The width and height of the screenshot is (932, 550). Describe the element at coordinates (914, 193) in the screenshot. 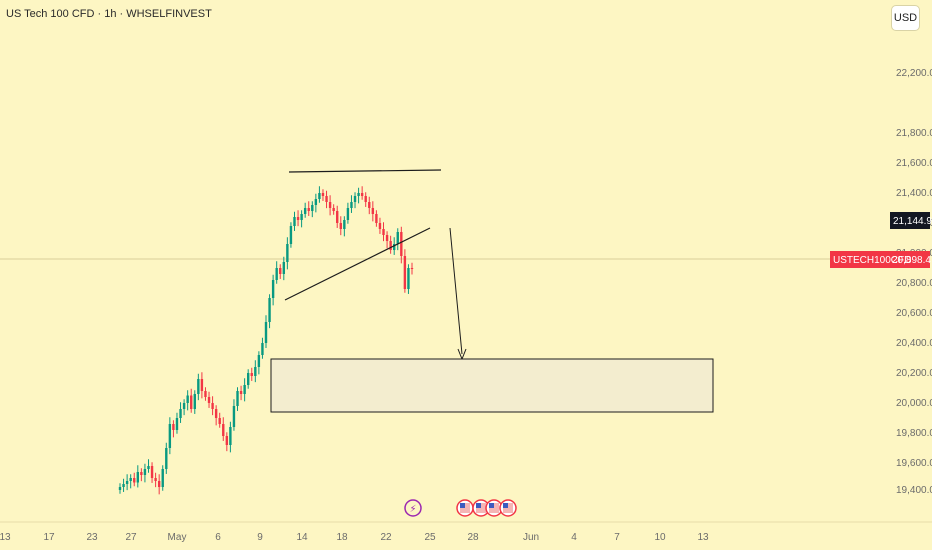

I see `y-tick-label: 21,400.0` at that location.